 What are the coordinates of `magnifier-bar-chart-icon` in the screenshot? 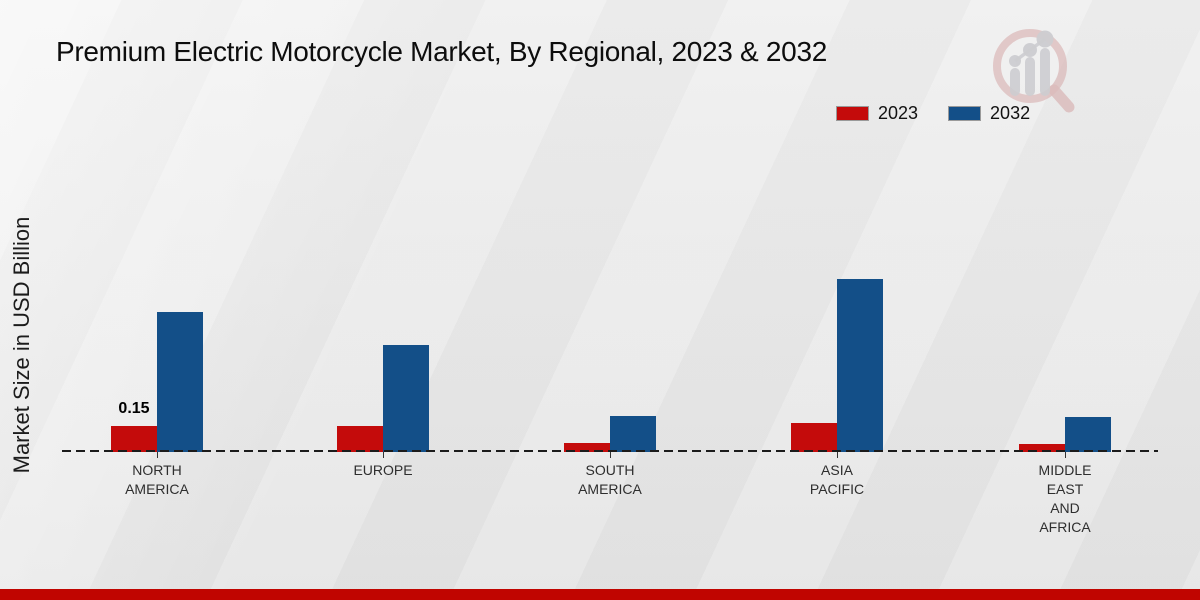 It's located at (1034, 71).